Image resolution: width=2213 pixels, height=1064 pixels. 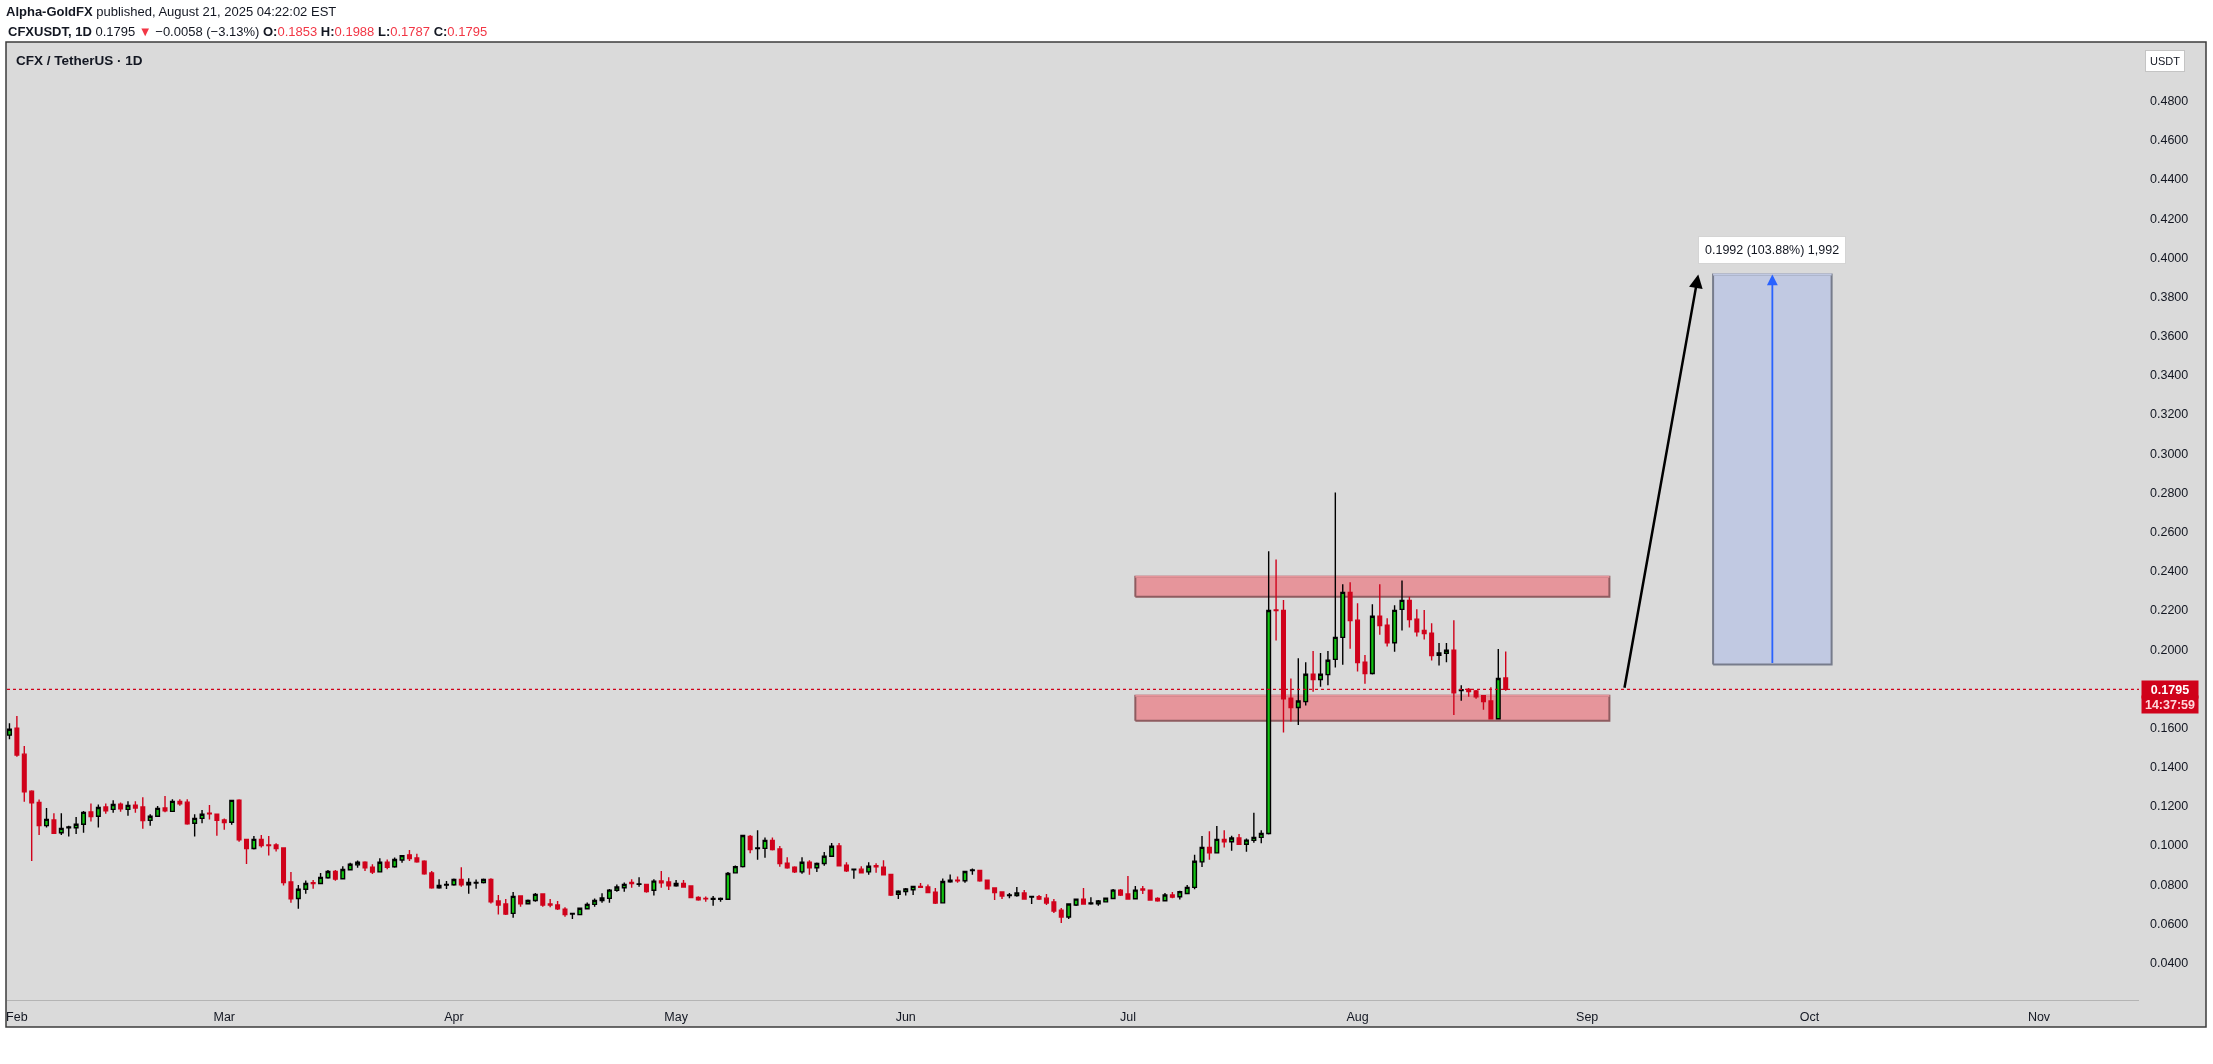 I want to click on y-tick-label: 0.0800, so click(x=2169, y=884).